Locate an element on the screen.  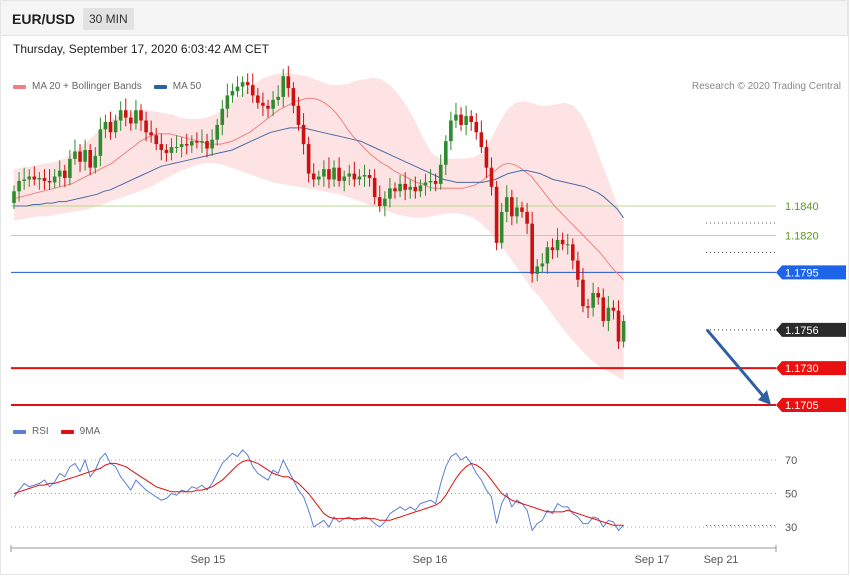
level-labels: 1.1840 1.1820 1.1795 1.1756 1.1730 1.1705 is located at coordinates (811, 306).